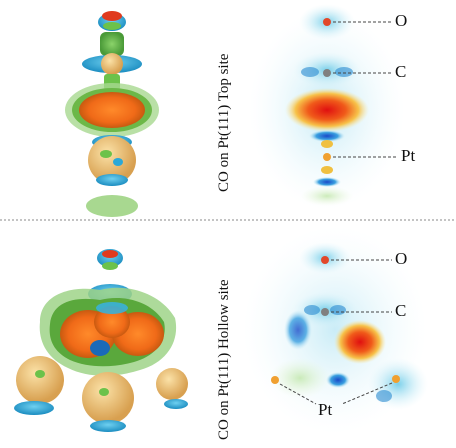 Image resolution: width=456 pixels, height=448 pixels. Describe the element at coordinates (112, 64) in the screenshot. I see `top-iso-c-gold` at that location.